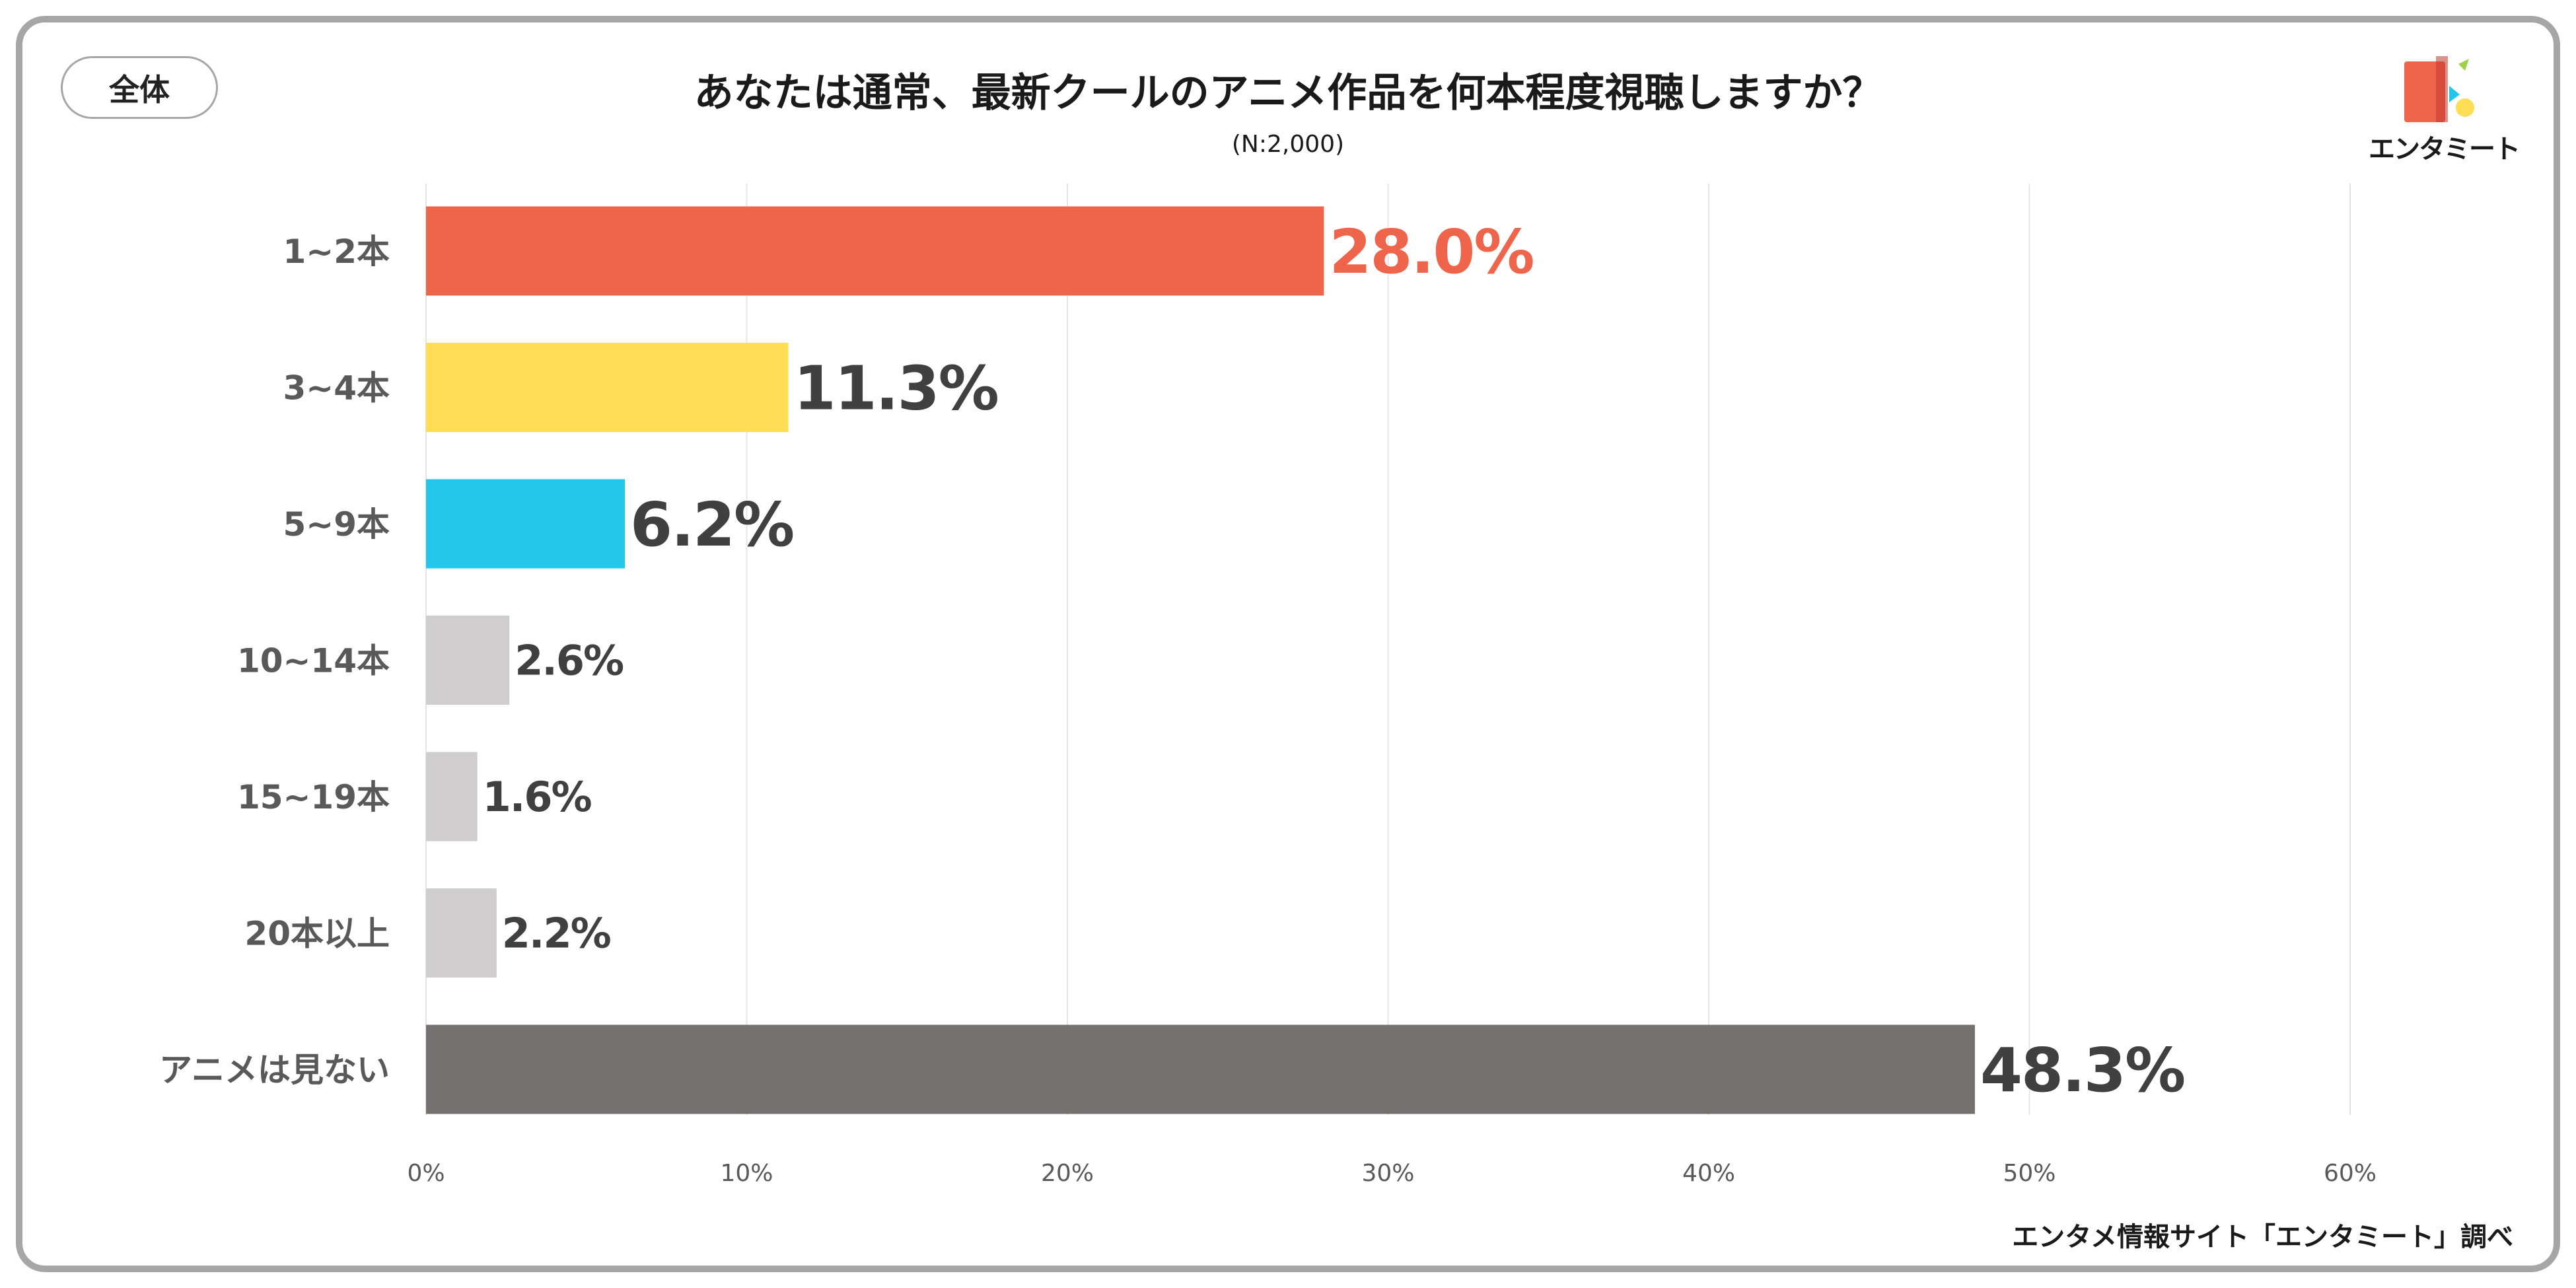 The image size is (2576, 1288). Describe the element at coordinates (2350, 1174) in the screenshot. I see `x-tick-label: 60%` at that location.